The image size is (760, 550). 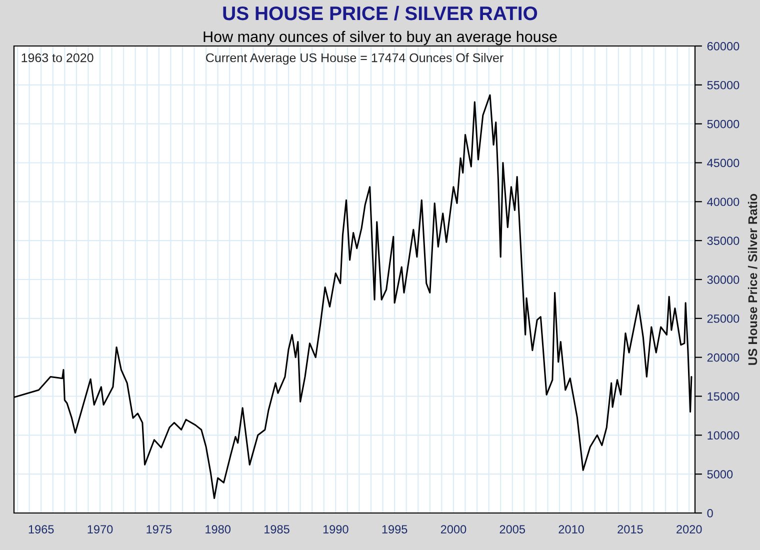 What do you see at coordinates (723, 280) in the screenshot?
I see `y-tick-label: 30000` at bounding box center [723, 280].